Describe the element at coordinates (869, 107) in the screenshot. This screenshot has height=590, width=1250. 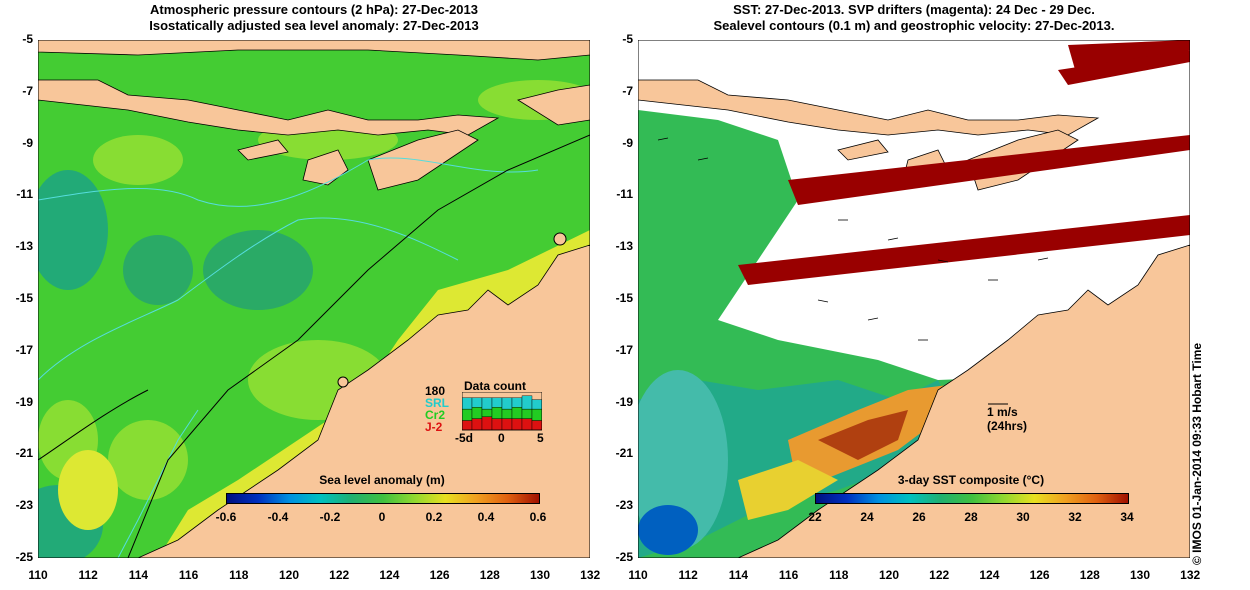
I see `land-indonesia-right` at that location.